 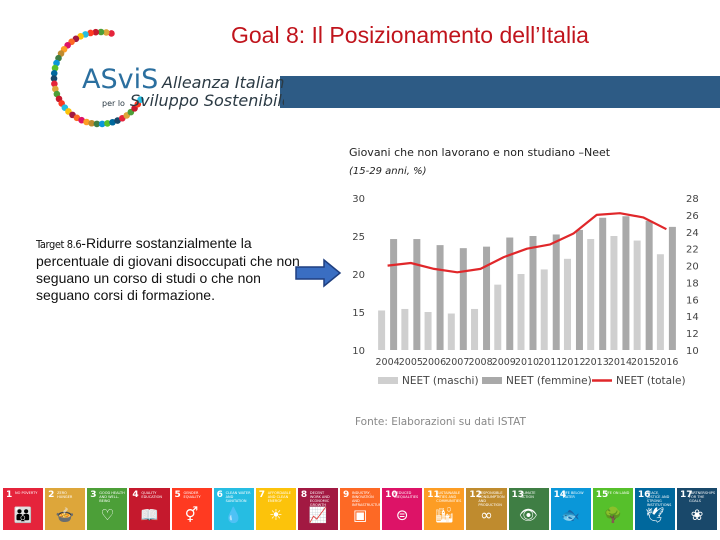 I want to click on sdg-label: Reduced inequalities, so click(x=406, y=495).